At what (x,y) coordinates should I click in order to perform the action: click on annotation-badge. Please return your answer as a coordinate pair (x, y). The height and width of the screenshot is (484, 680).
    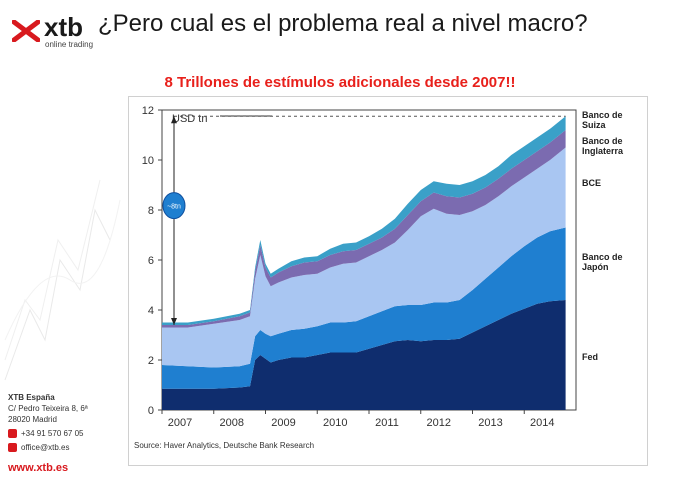
    Looking at the image, I should click on (174, 206).